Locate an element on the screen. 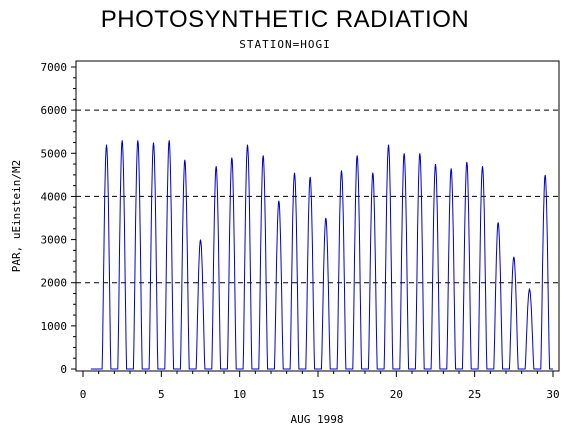 The width and height of the screenshot is (570, 430). x-tick-label: 15 is located at coordinates (317, 394).